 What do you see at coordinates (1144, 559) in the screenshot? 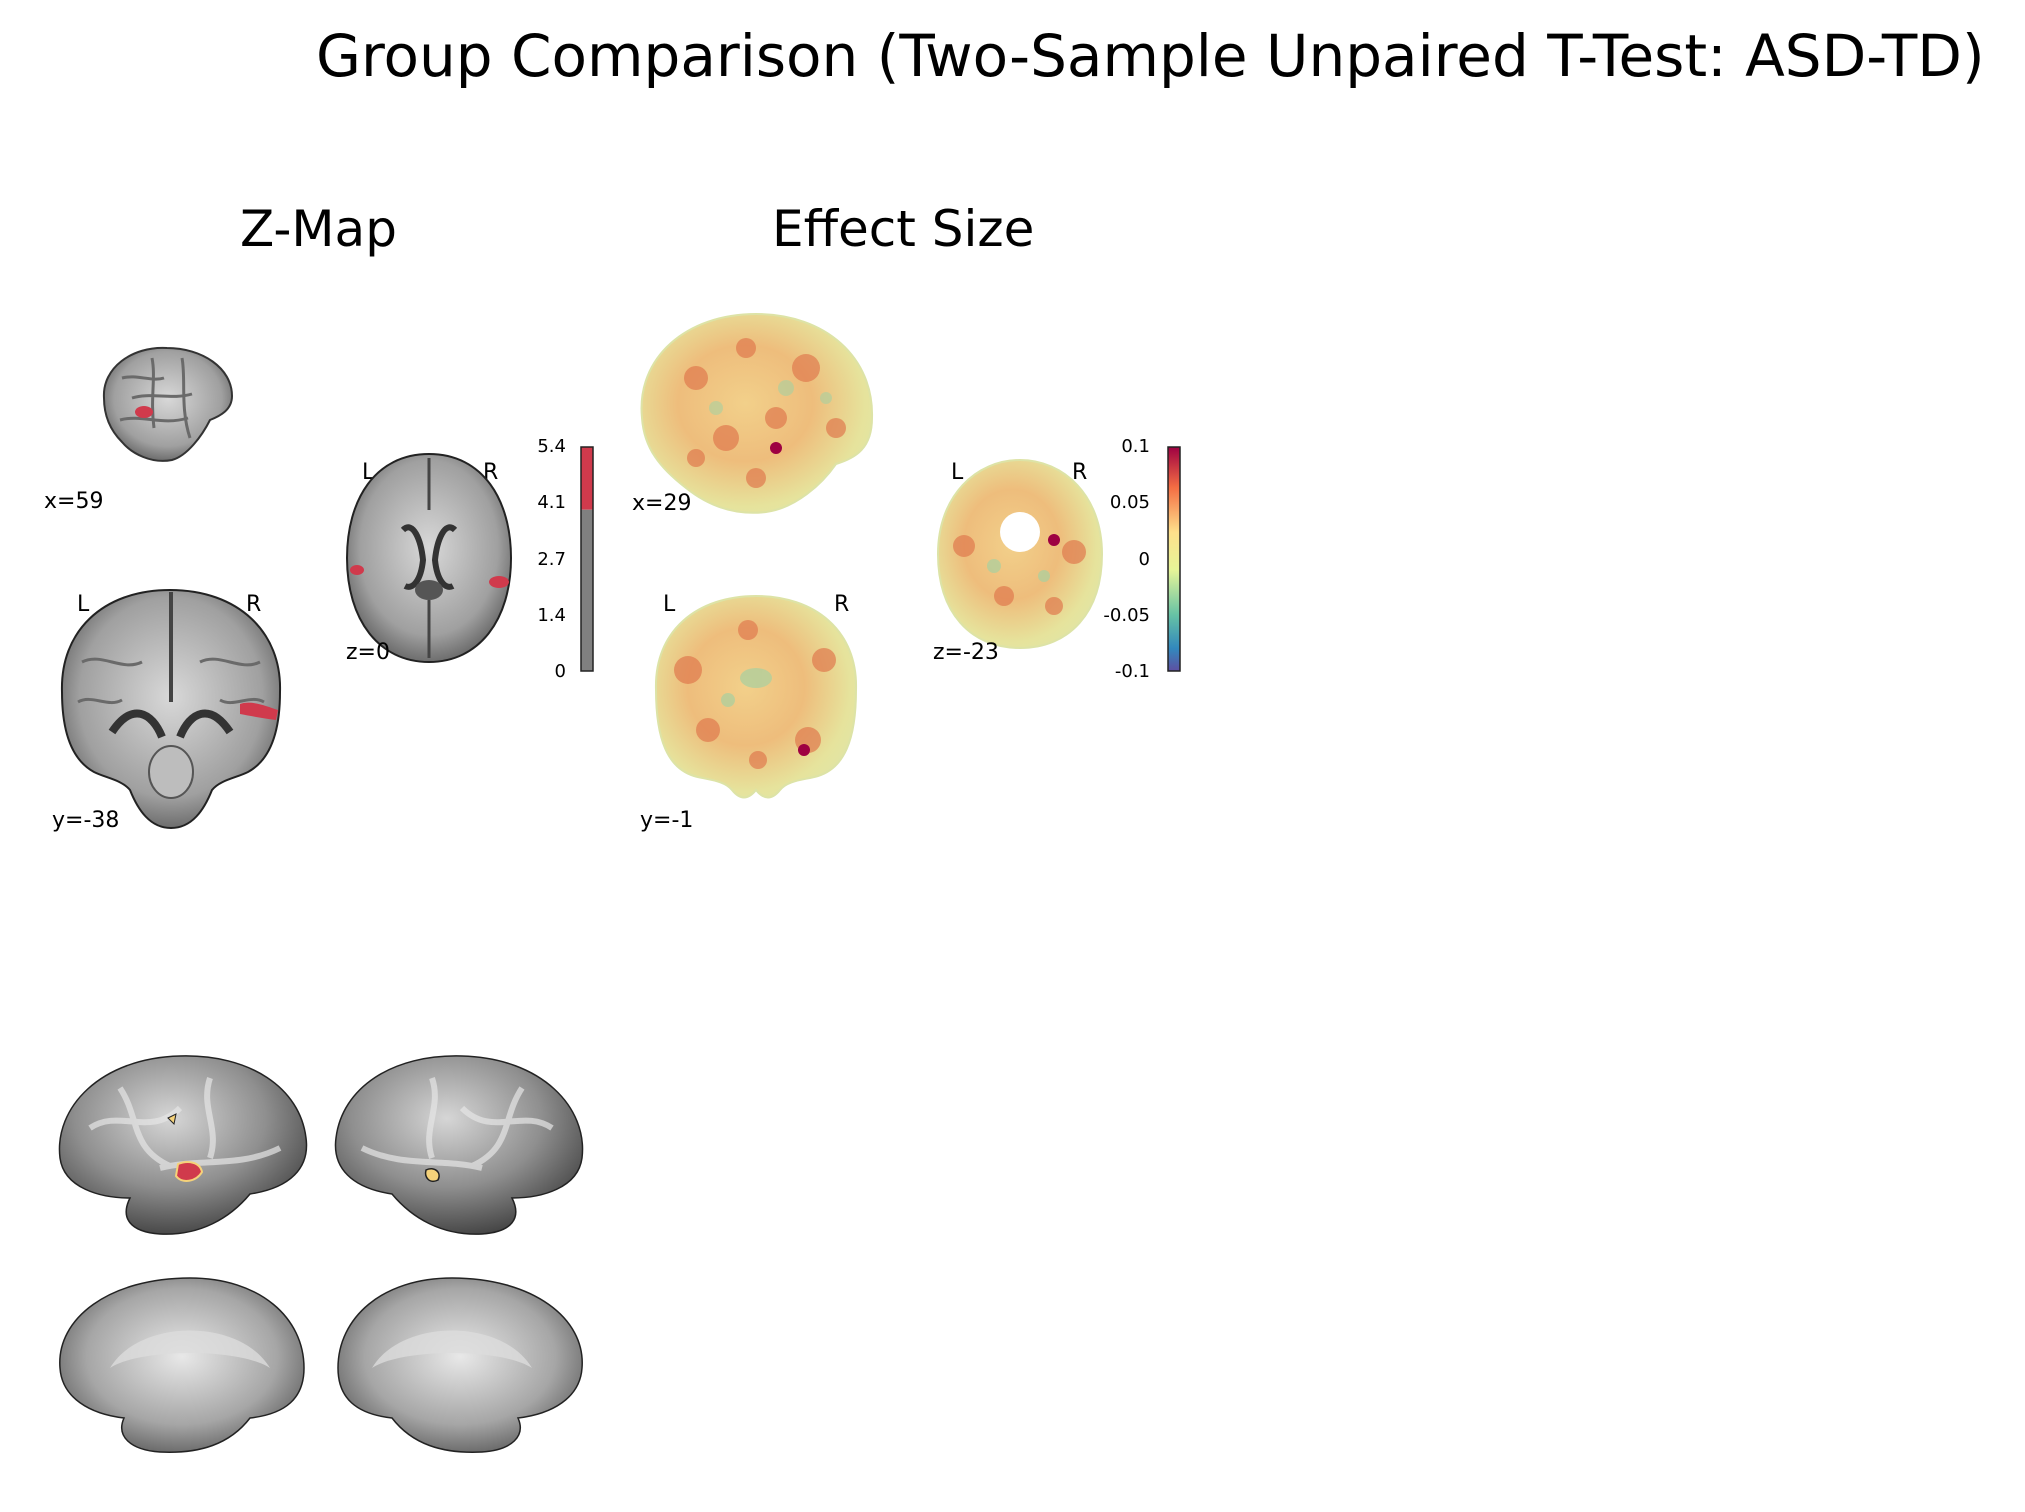
I see `effect-colorbar-tick-label: 0` at bounding box center [1144, 559].